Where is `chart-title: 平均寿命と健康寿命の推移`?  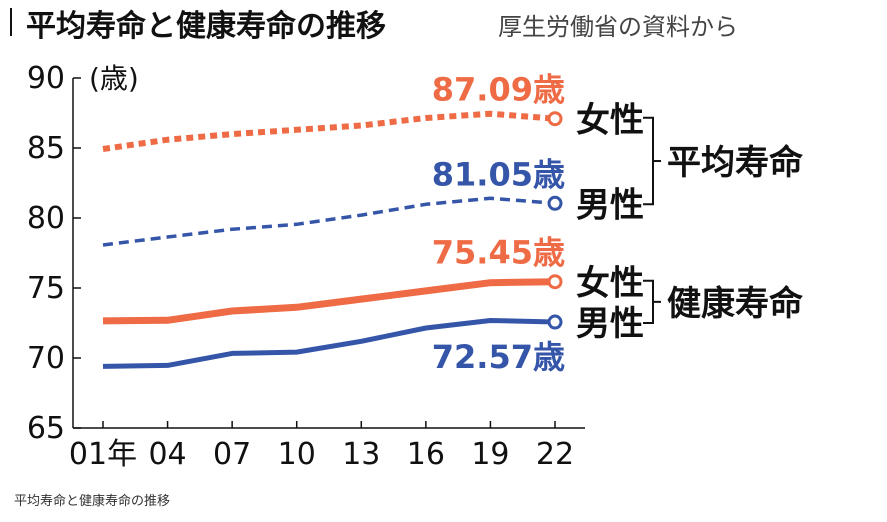 chart-title: 平均寿命と健康寿命の推移 is located at coordinates (206, 26).